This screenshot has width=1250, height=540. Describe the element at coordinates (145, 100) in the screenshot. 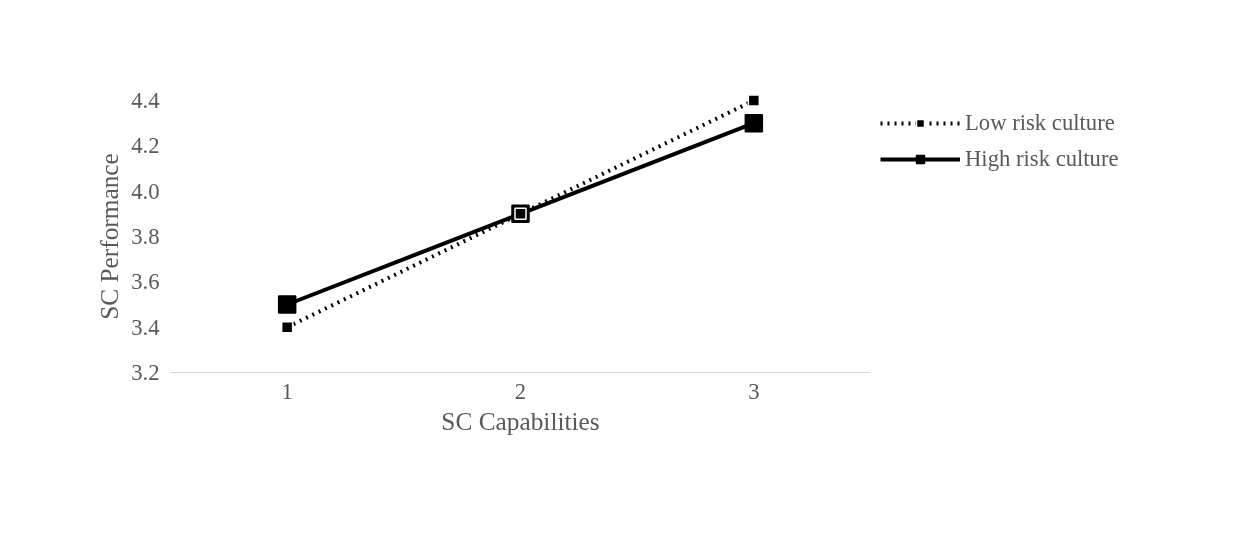

I see `y-tick-label: 4.4` at that location.